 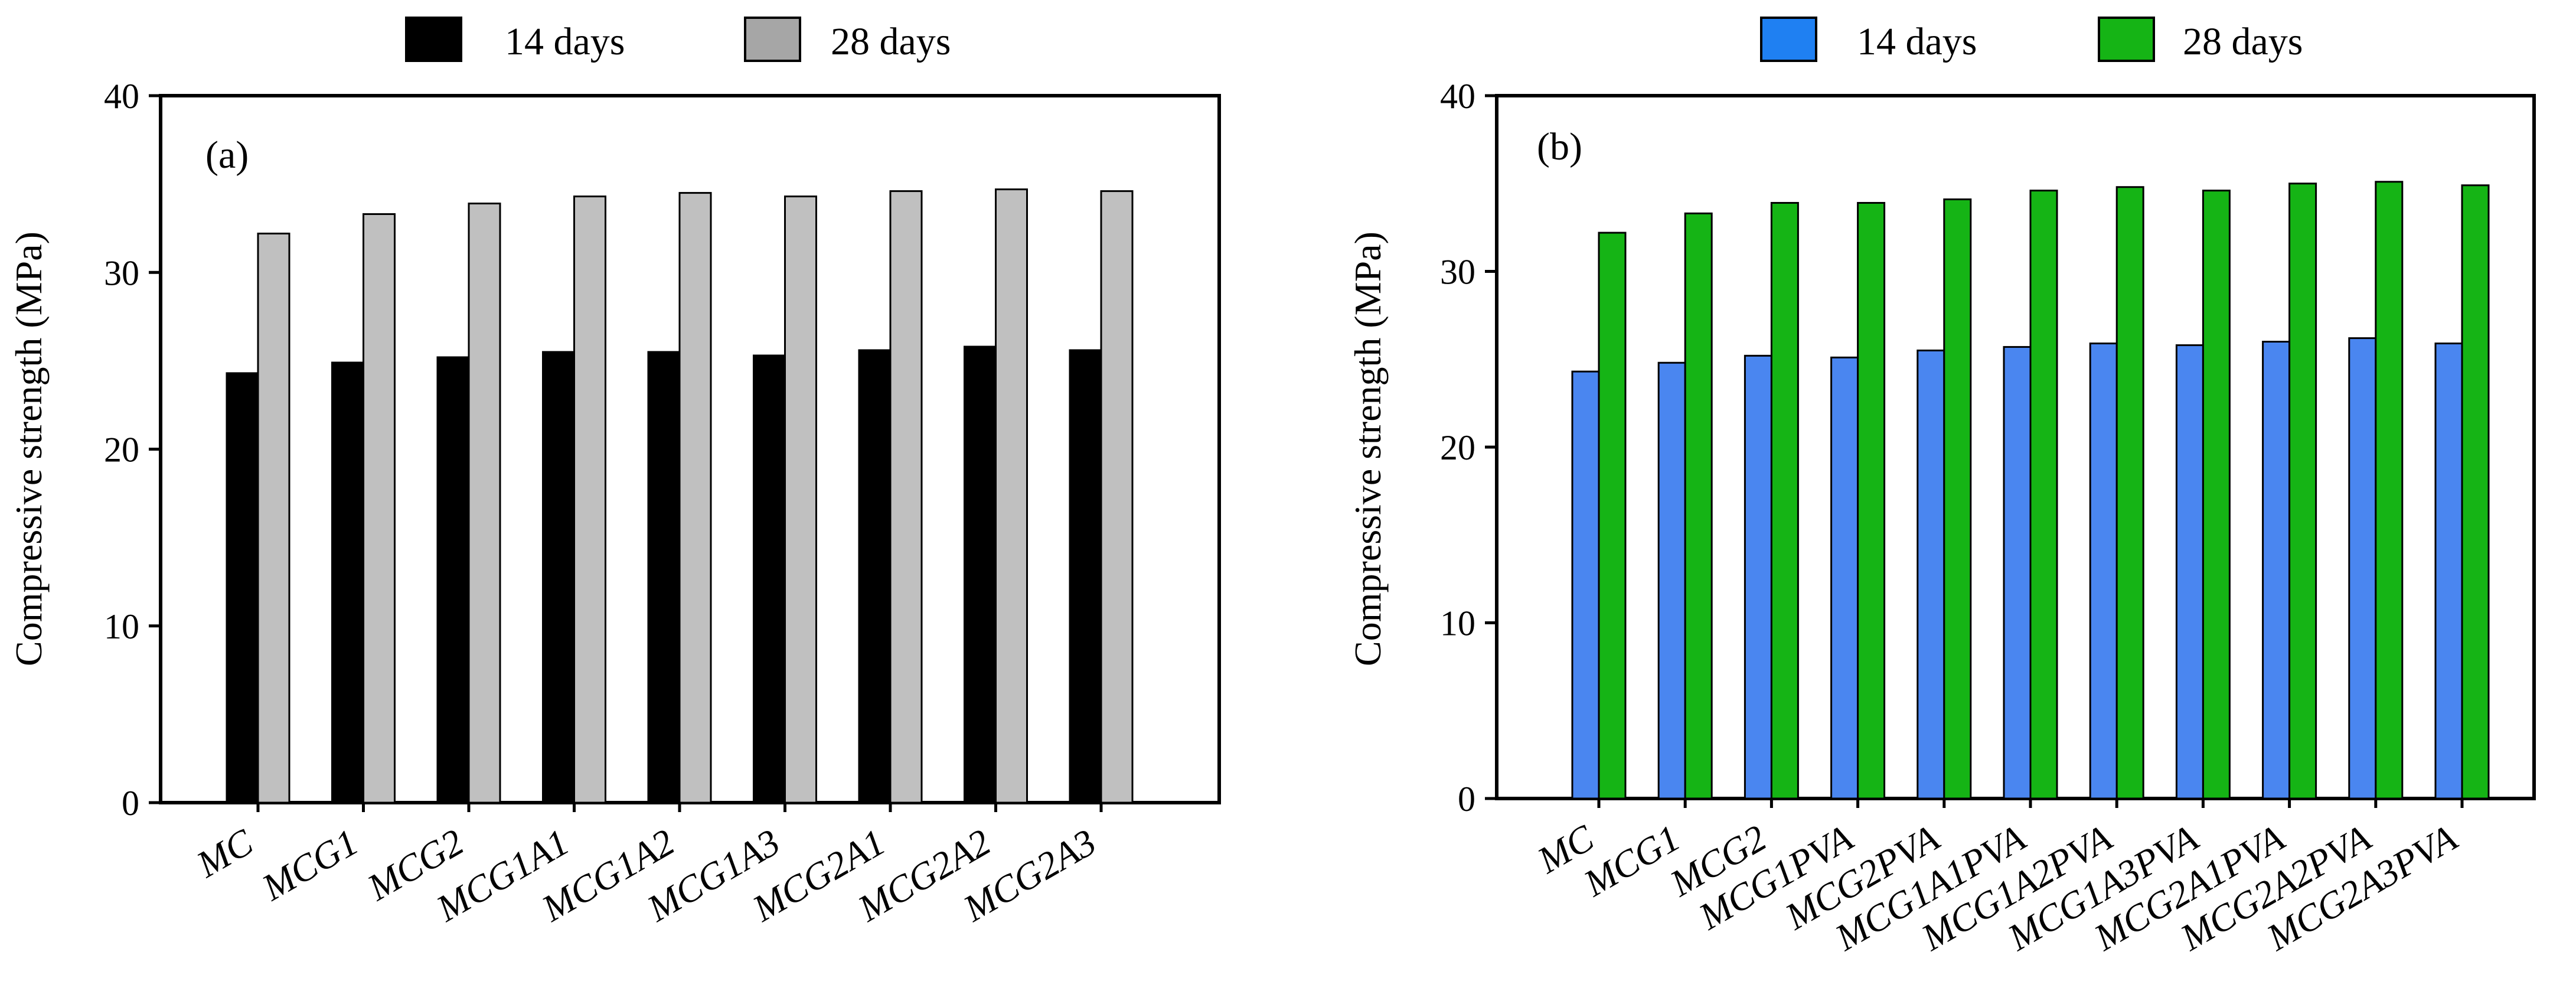 I want to click on y-tick-label-b-10: 10, so click(x=1457, y=623).